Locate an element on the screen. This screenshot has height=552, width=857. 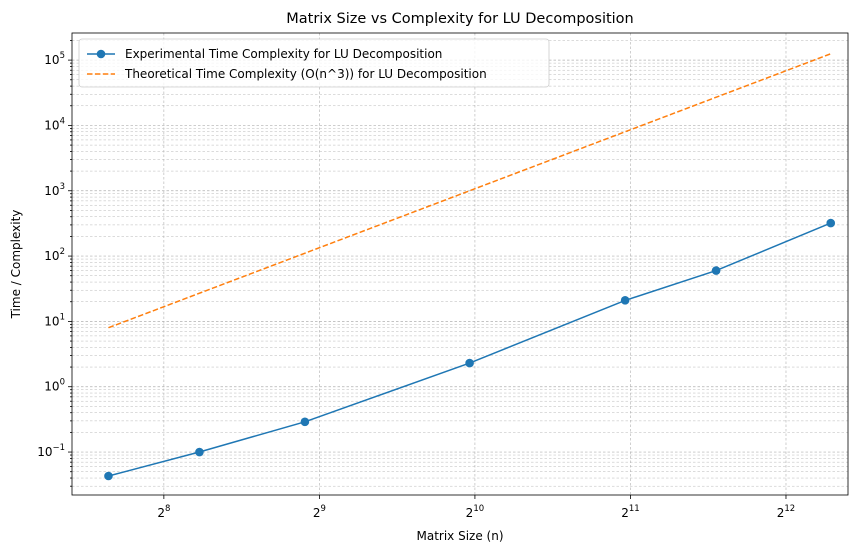
x-tick-label: 28 is located at coordinates (163, 512).